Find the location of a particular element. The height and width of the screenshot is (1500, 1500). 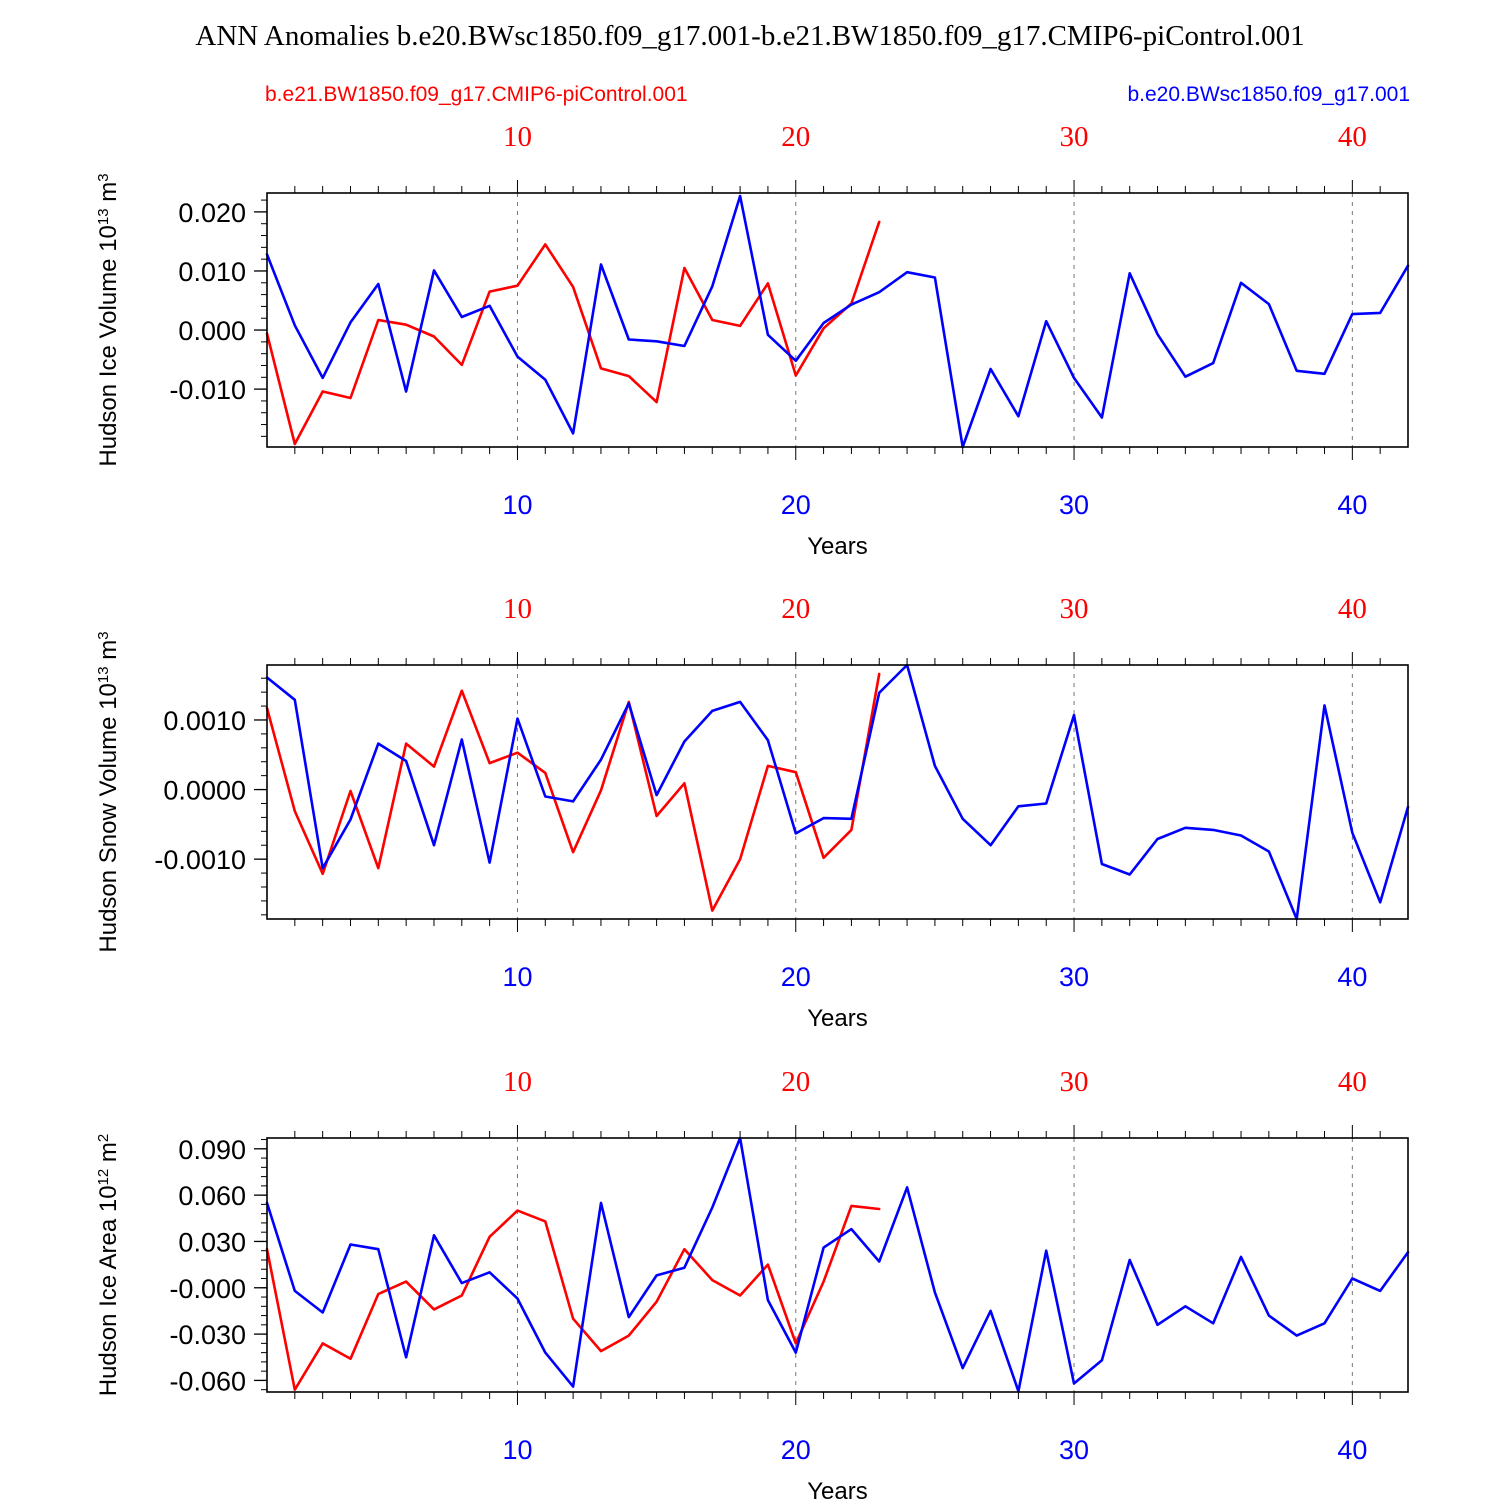

y-axis-title: Hudson Snow Volume 1013 m3 is located at coordinates (109, 791).